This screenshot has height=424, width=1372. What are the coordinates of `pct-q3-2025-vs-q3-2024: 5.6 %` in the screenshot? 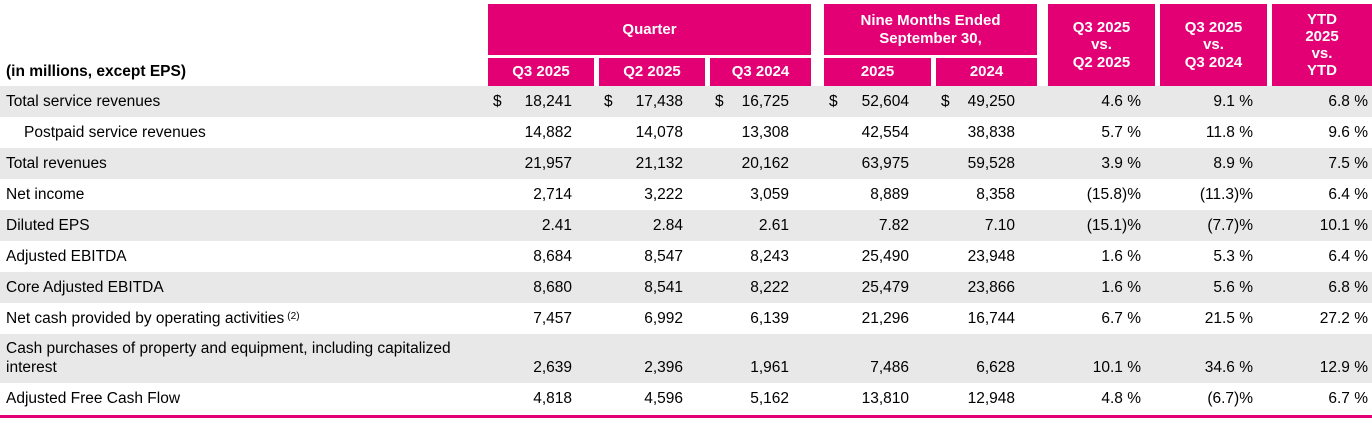 It's located at (1233, 287).